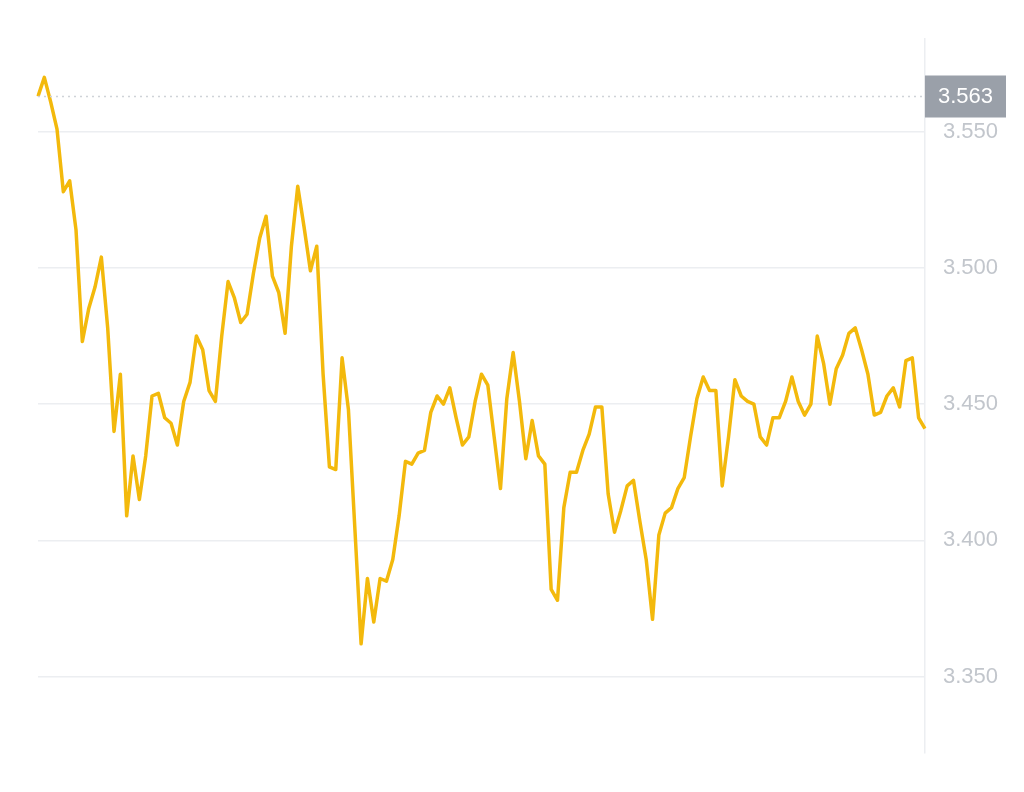  What do you see at coordinates (970, 130) in the screenshot?
I see `y-tick-label: 3.550` at bounding box center [970, 130].